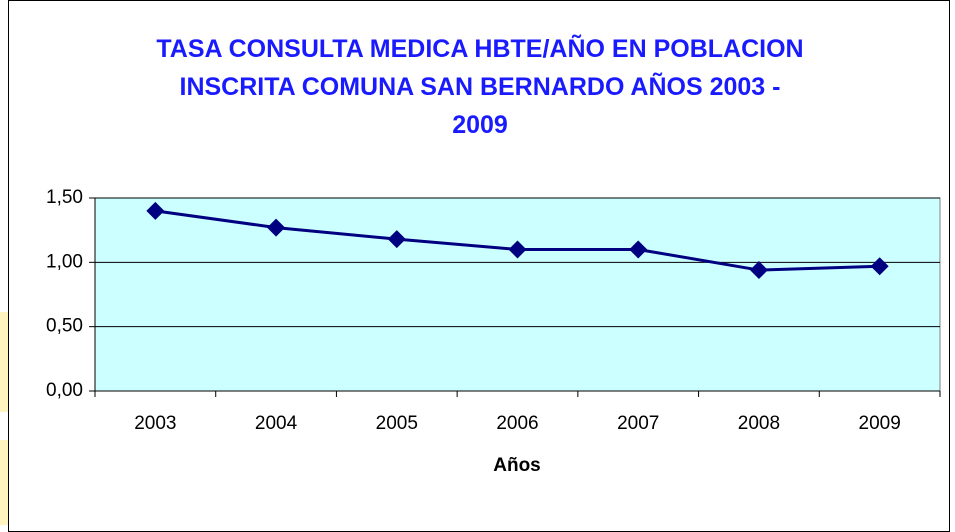 This screenshot has height=532, width=955. Describe the element at coordinates (517, 423) in the screenshot. I see `x-tick-label: 2006` at that location.